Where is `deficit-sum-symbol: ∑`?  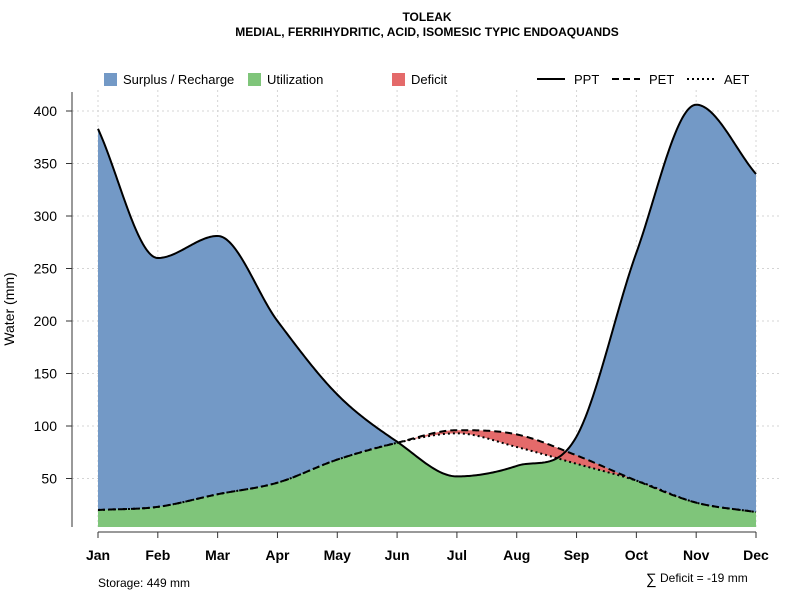 deficit-sum-symbol: ∑ is located at coordinates (651, 579).